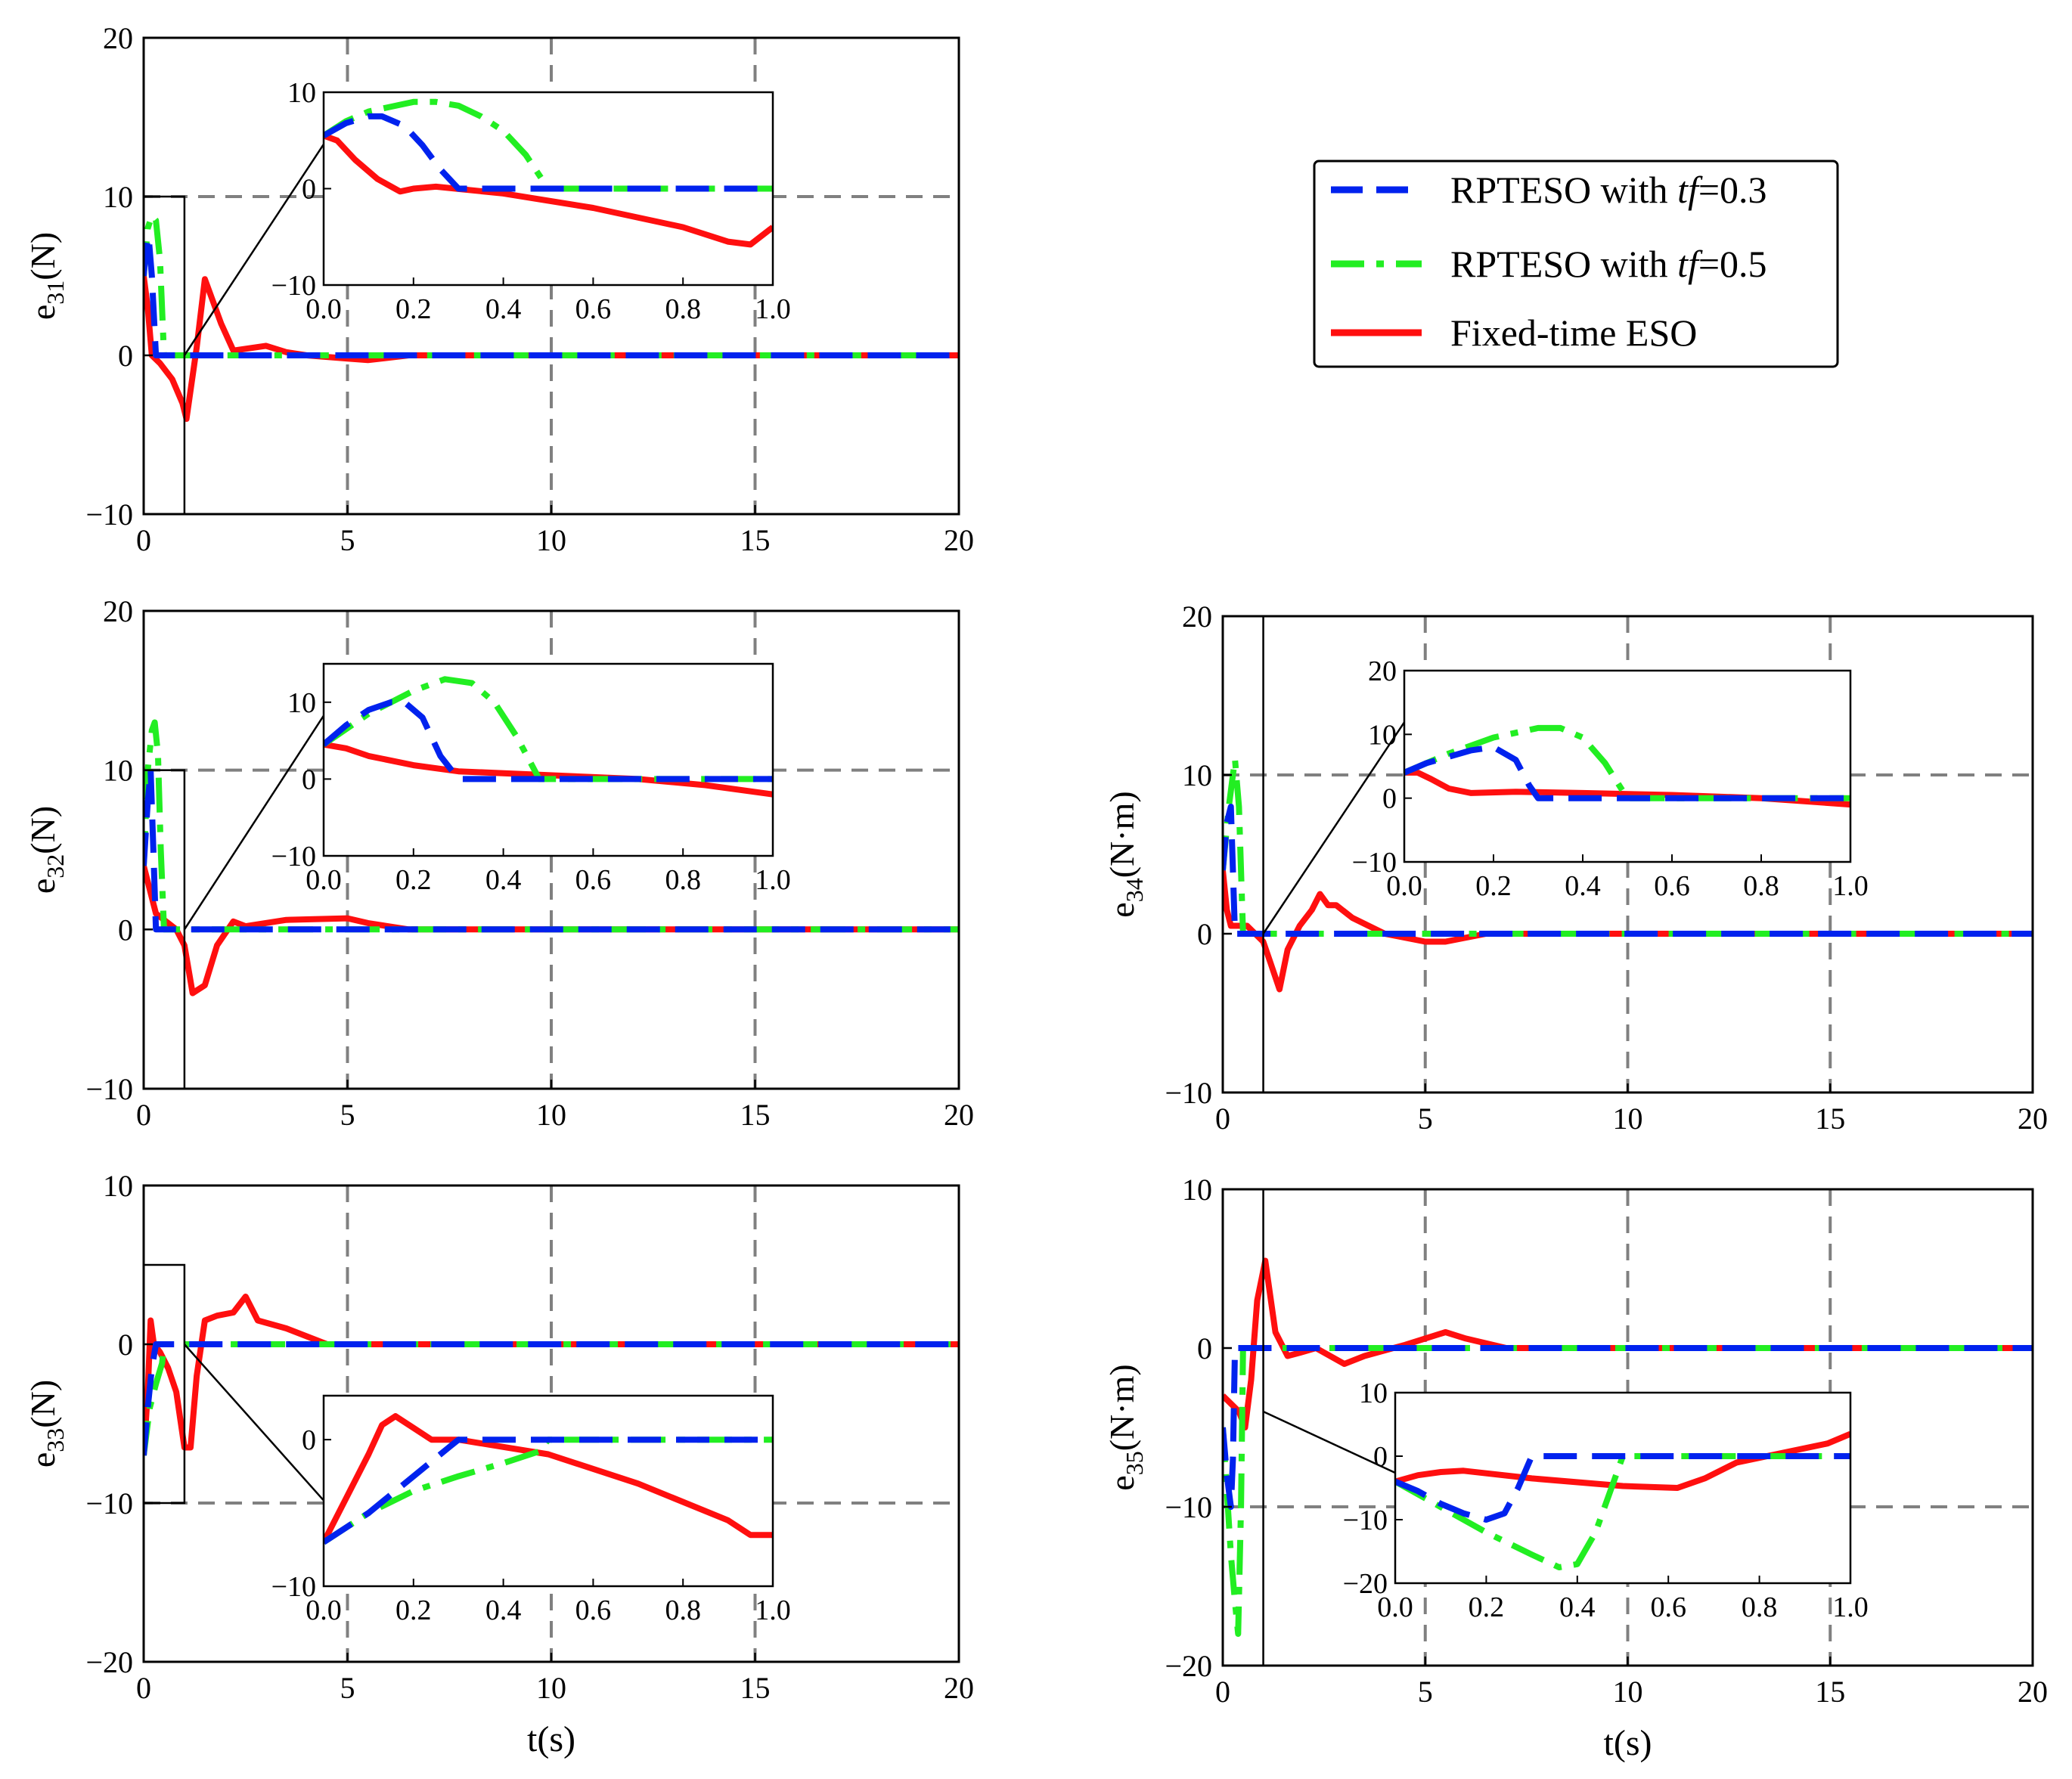  What do you see at coordinates (1365, 1584) in the screenshot?
I see `inset-y-tick-label: −20` at bounding box center [1365, 1584].